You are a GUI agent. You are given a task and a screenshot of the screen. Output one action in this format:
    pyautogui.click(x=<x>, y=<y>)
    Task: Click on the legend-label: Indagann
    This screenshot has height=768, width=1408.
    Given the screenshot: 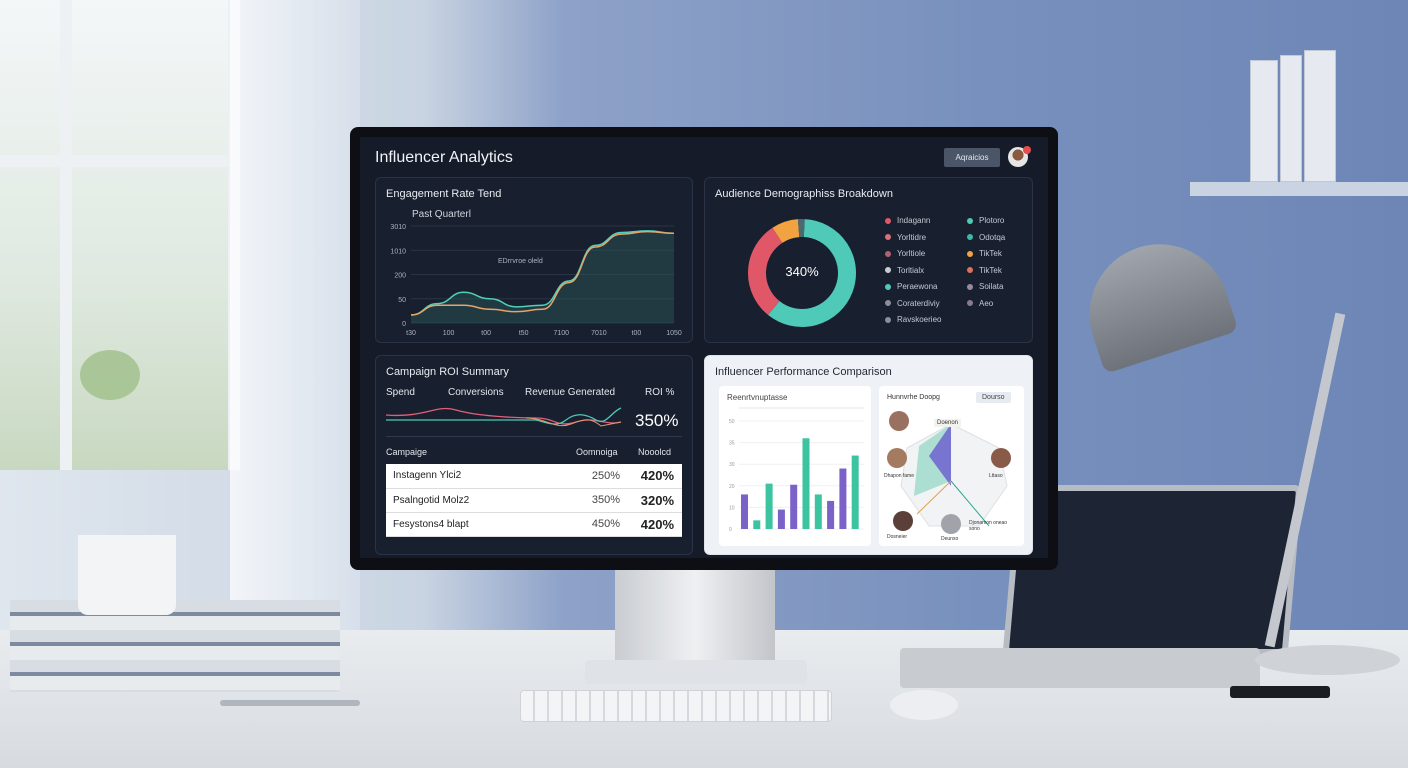 What is the action you would take?
    pyautogui.click(x=914, y=220)
    